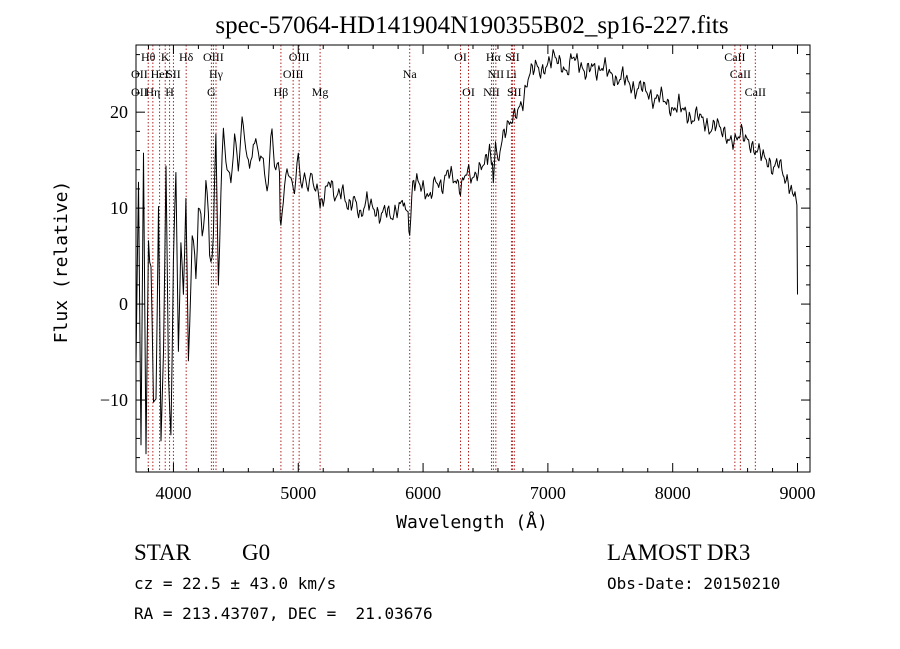 The height and width of the screenshot is (649, 900). What do you see at coordinates (423, 493) in the screenshot?
I see `x-tick-label: 6000` at bounding box center [423, 493].